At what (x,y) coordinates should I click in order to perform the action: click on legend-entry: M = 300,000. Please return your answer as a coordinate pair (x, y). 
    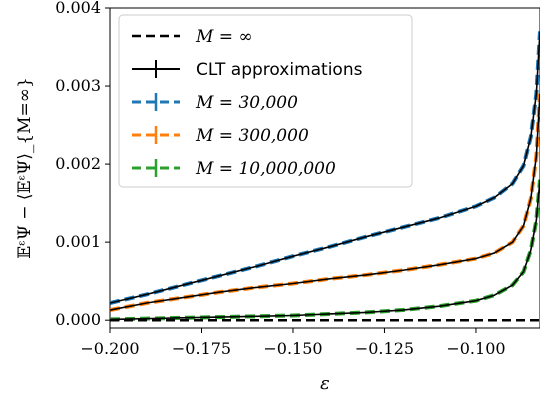
    Looking at the image, I should click on (220, 136).